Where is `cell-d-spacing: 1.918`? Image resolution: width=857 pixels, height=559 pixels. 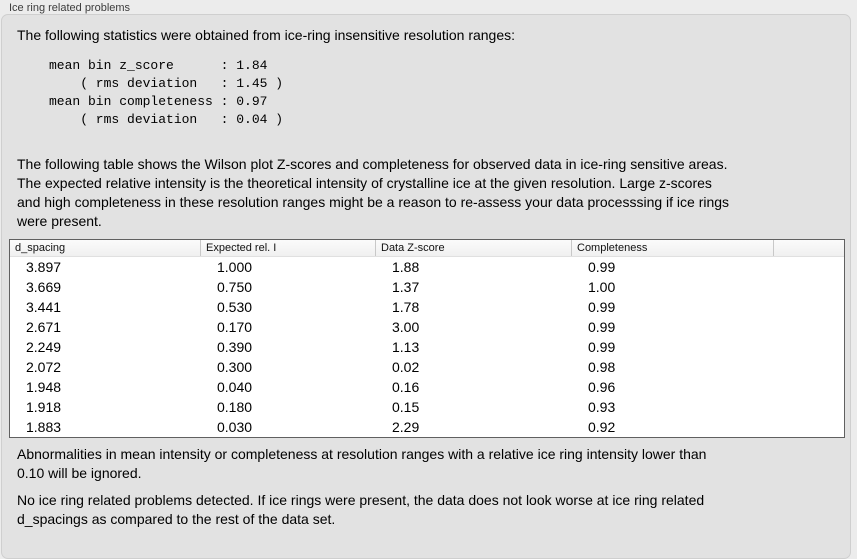 cell-d-spacing: 1.918 is located at coordinates (44, 407).